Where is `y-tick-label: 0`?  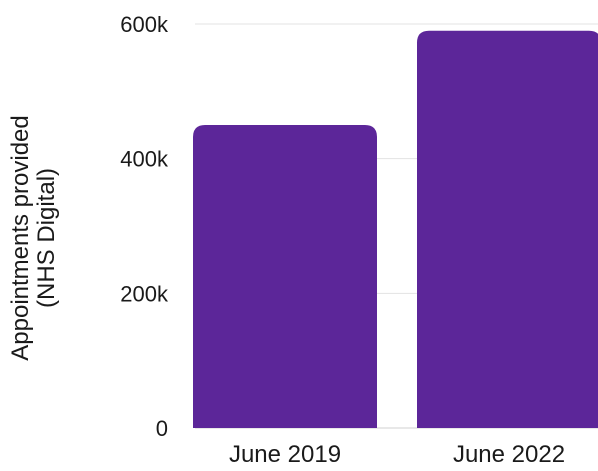
y-tick-label: 0 is located at coordinates (162, 428).